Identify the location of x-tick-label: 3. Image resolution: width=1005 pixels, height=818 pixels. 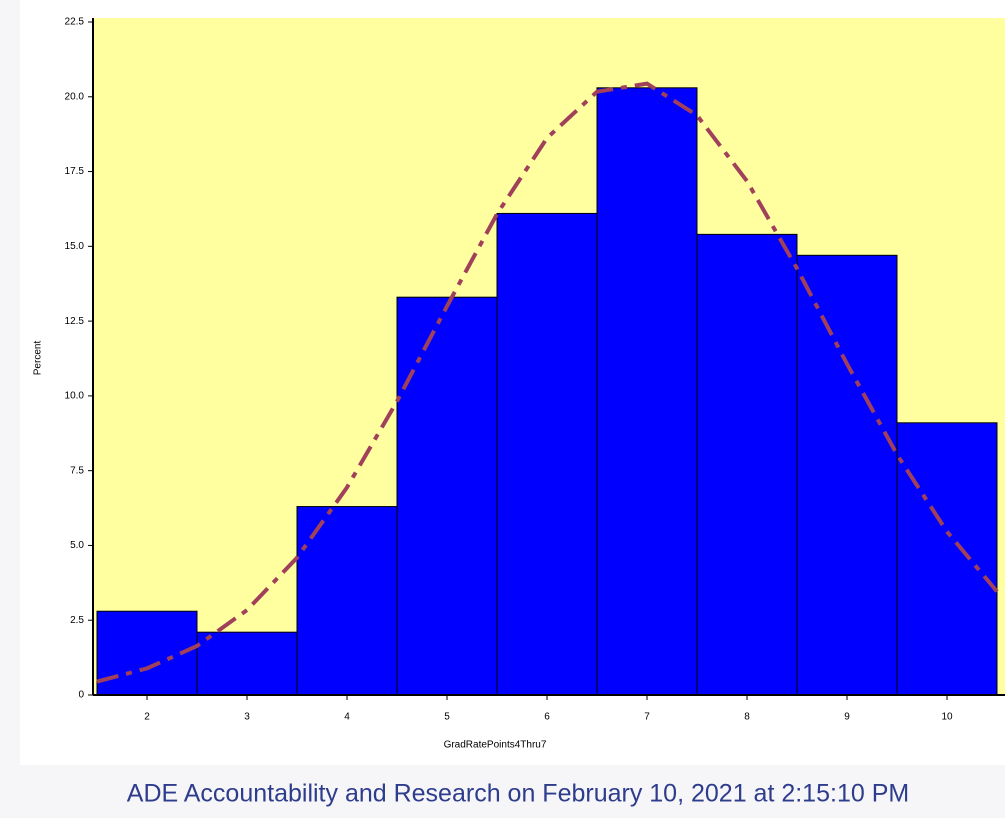
(247, 717).